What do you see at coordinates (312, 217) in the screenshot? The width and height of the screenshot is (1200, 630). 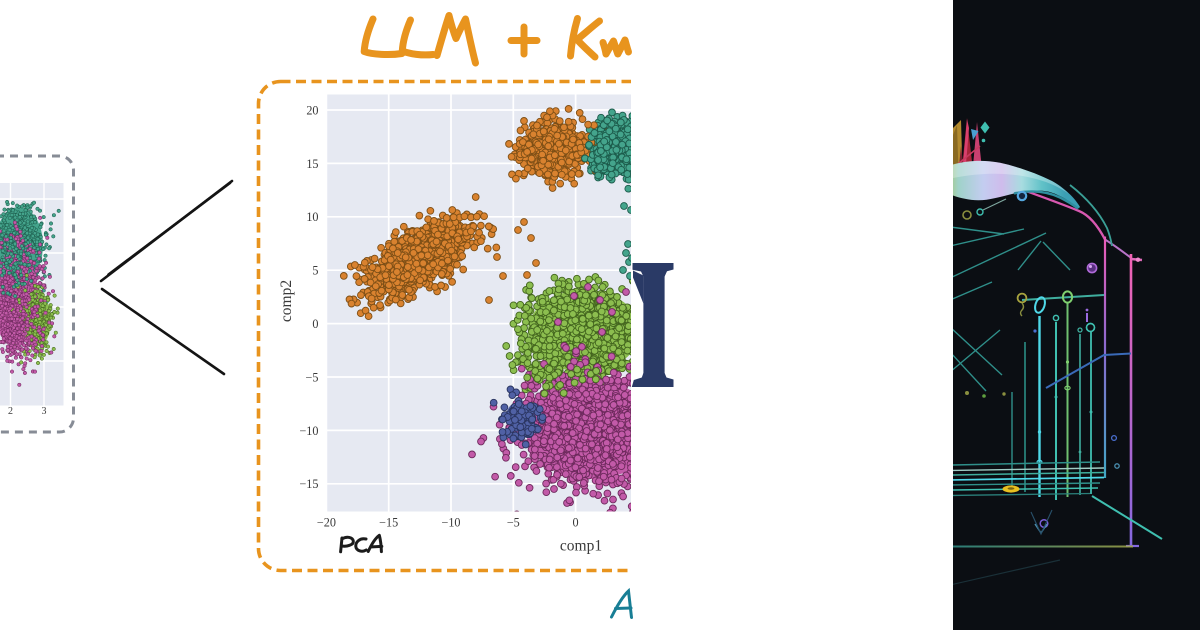 I see `svg-text: 10` at bounding box center [312, 217].